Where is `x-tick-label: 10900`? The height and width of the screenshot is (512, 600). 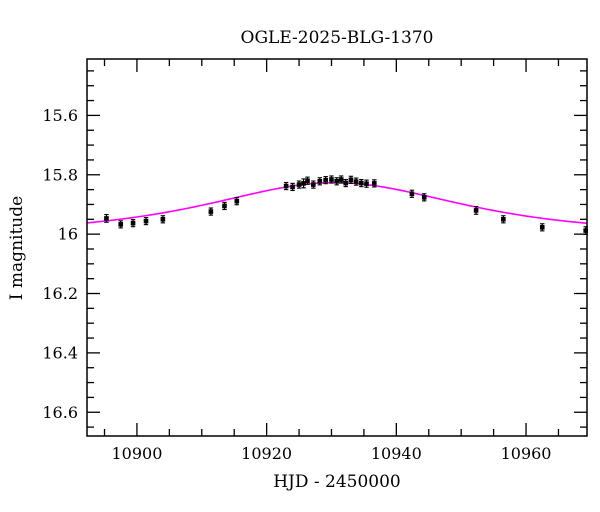 x-tick-label: 10900 is located at coordinates (136, 453).